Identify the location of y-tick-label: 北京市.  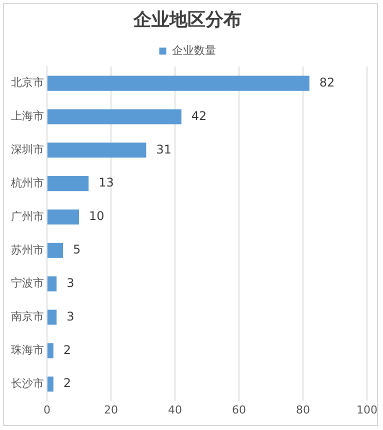
(27, 83).